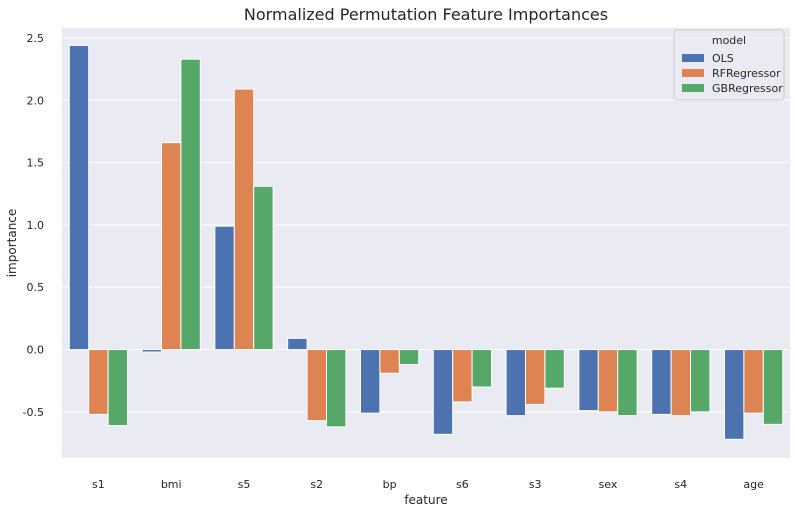  What do you see at coordinates (661, 382) in the screenshot?
I see `bar-ols-s4` at bounding box center [661, 382].